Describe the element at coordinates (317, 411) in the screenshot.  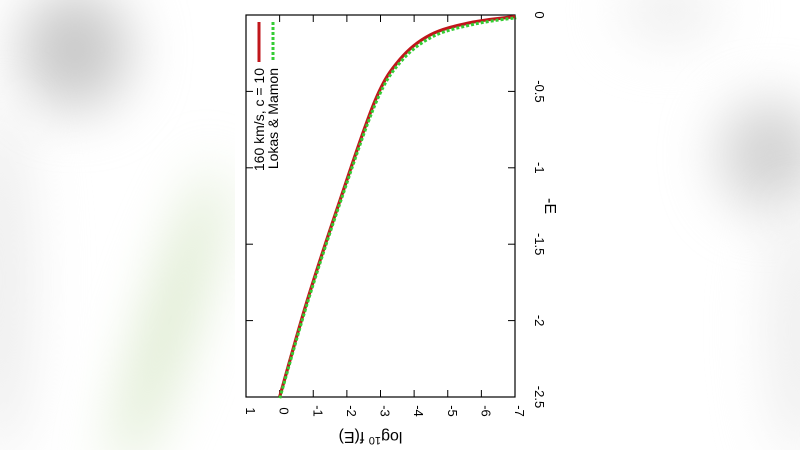
I see `y-tick-label: -1` at that location.